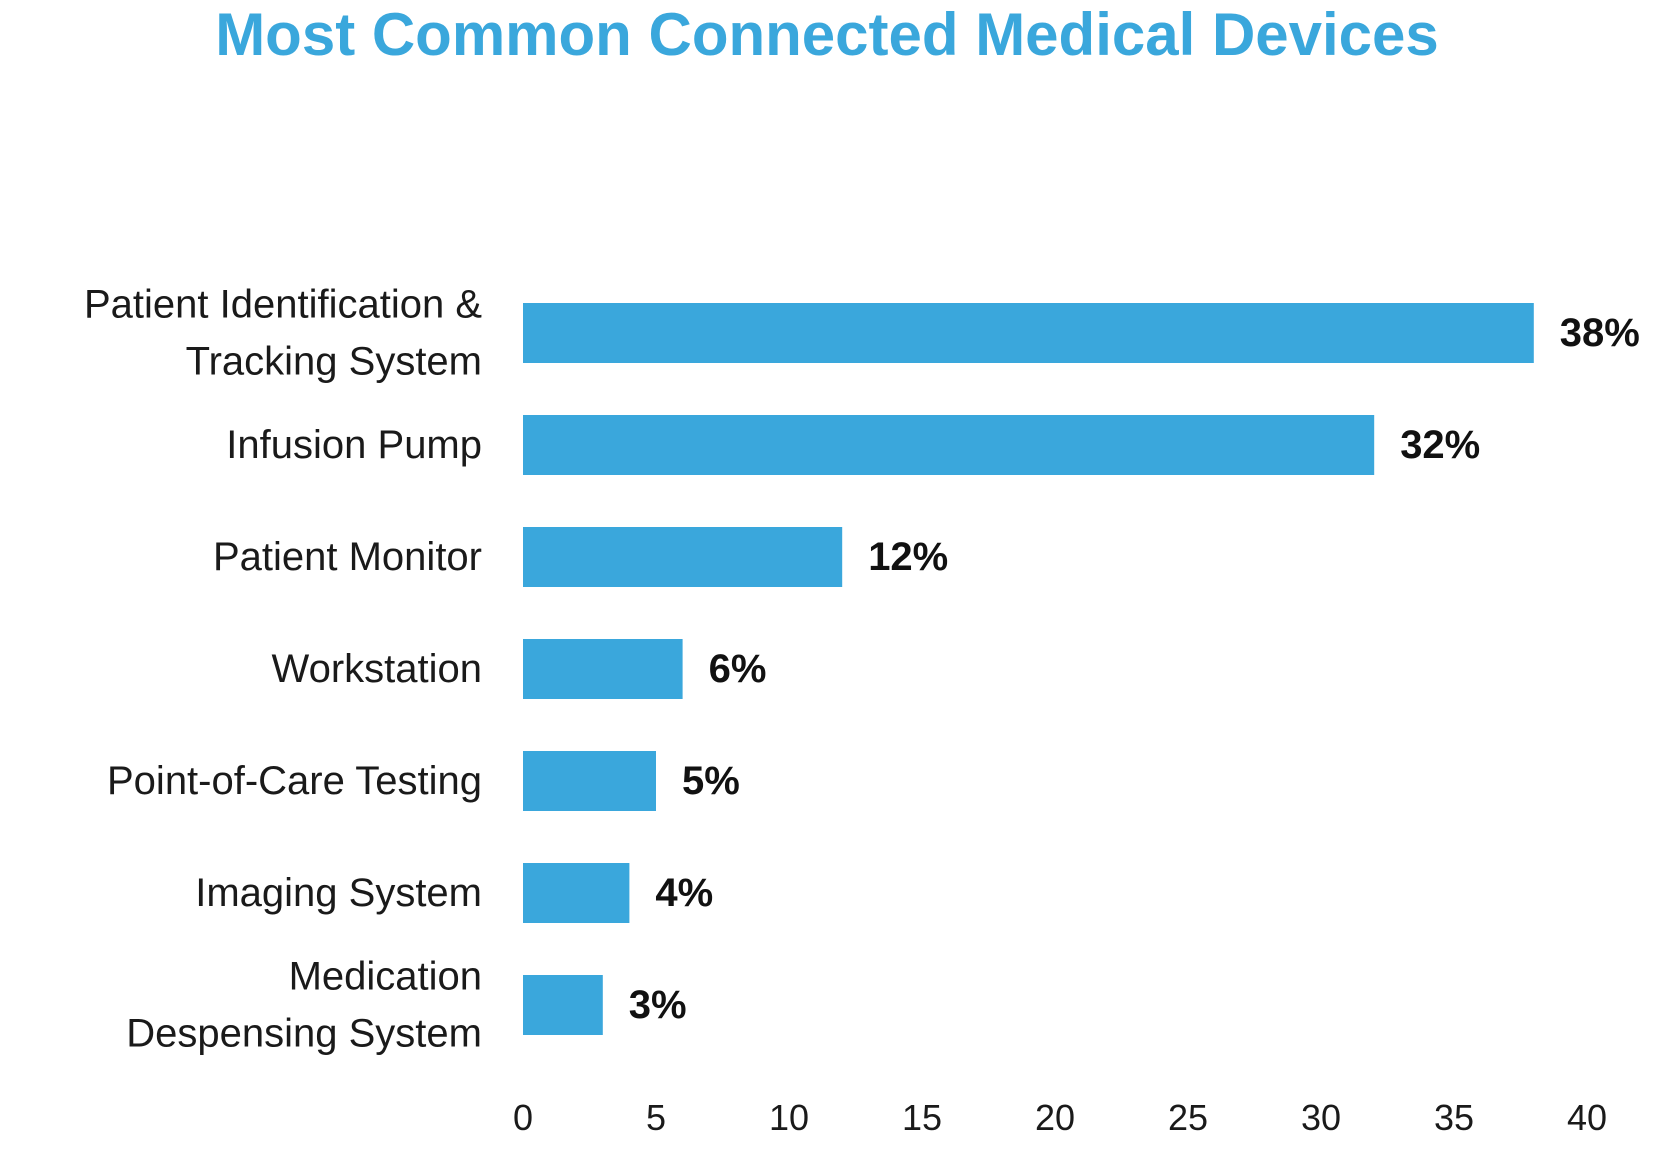  Describe the element at coordinates (1587, 1117) in the screenshot. I see `x-tick-label-8: 40` at that location.